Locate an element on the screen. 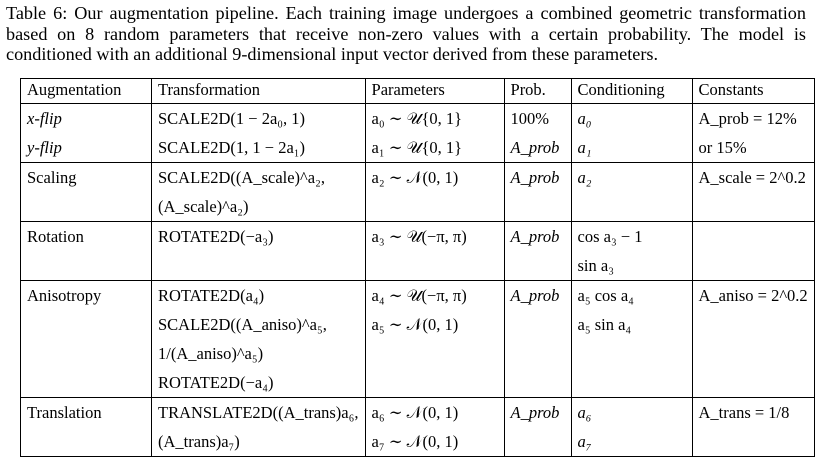  cell-conditioning: a₇ is located at coordinates (631, 442).